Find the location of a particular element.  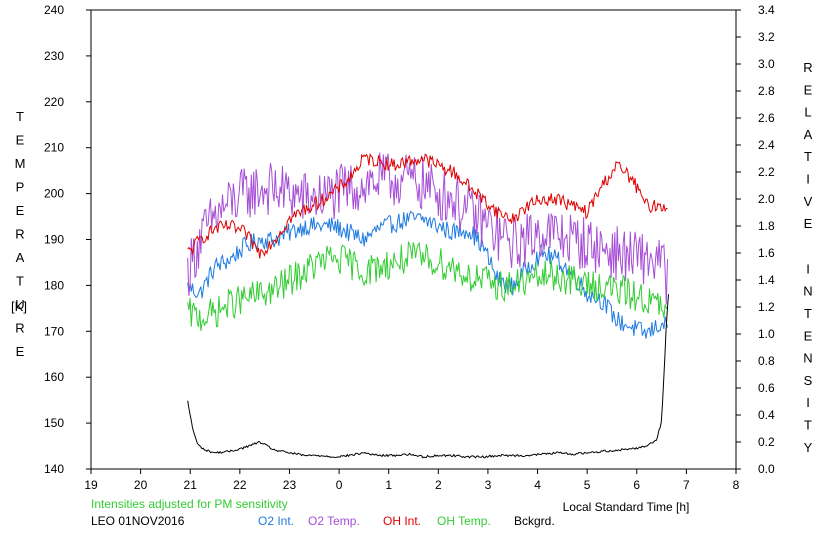

y-right-tick-label: 2.2 is located at coordinates (766, 172).